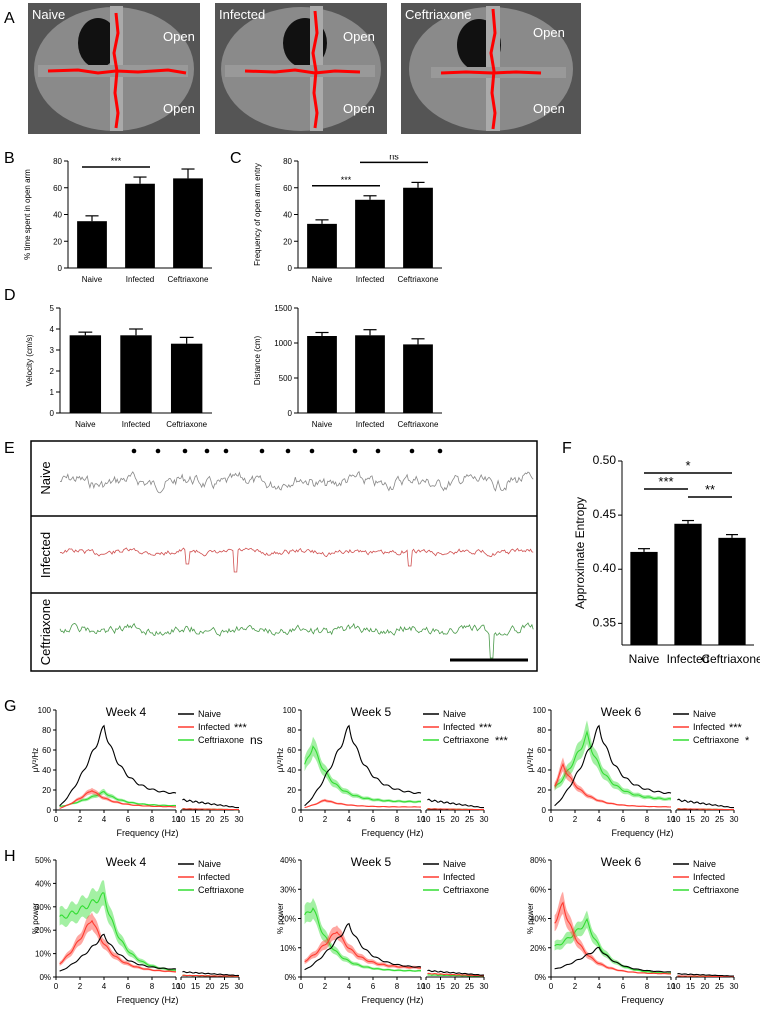  What do you see at coordinates (9, 448) in the screenshot?
I see `panel-label-e: E` at bounding box center [9, 448].